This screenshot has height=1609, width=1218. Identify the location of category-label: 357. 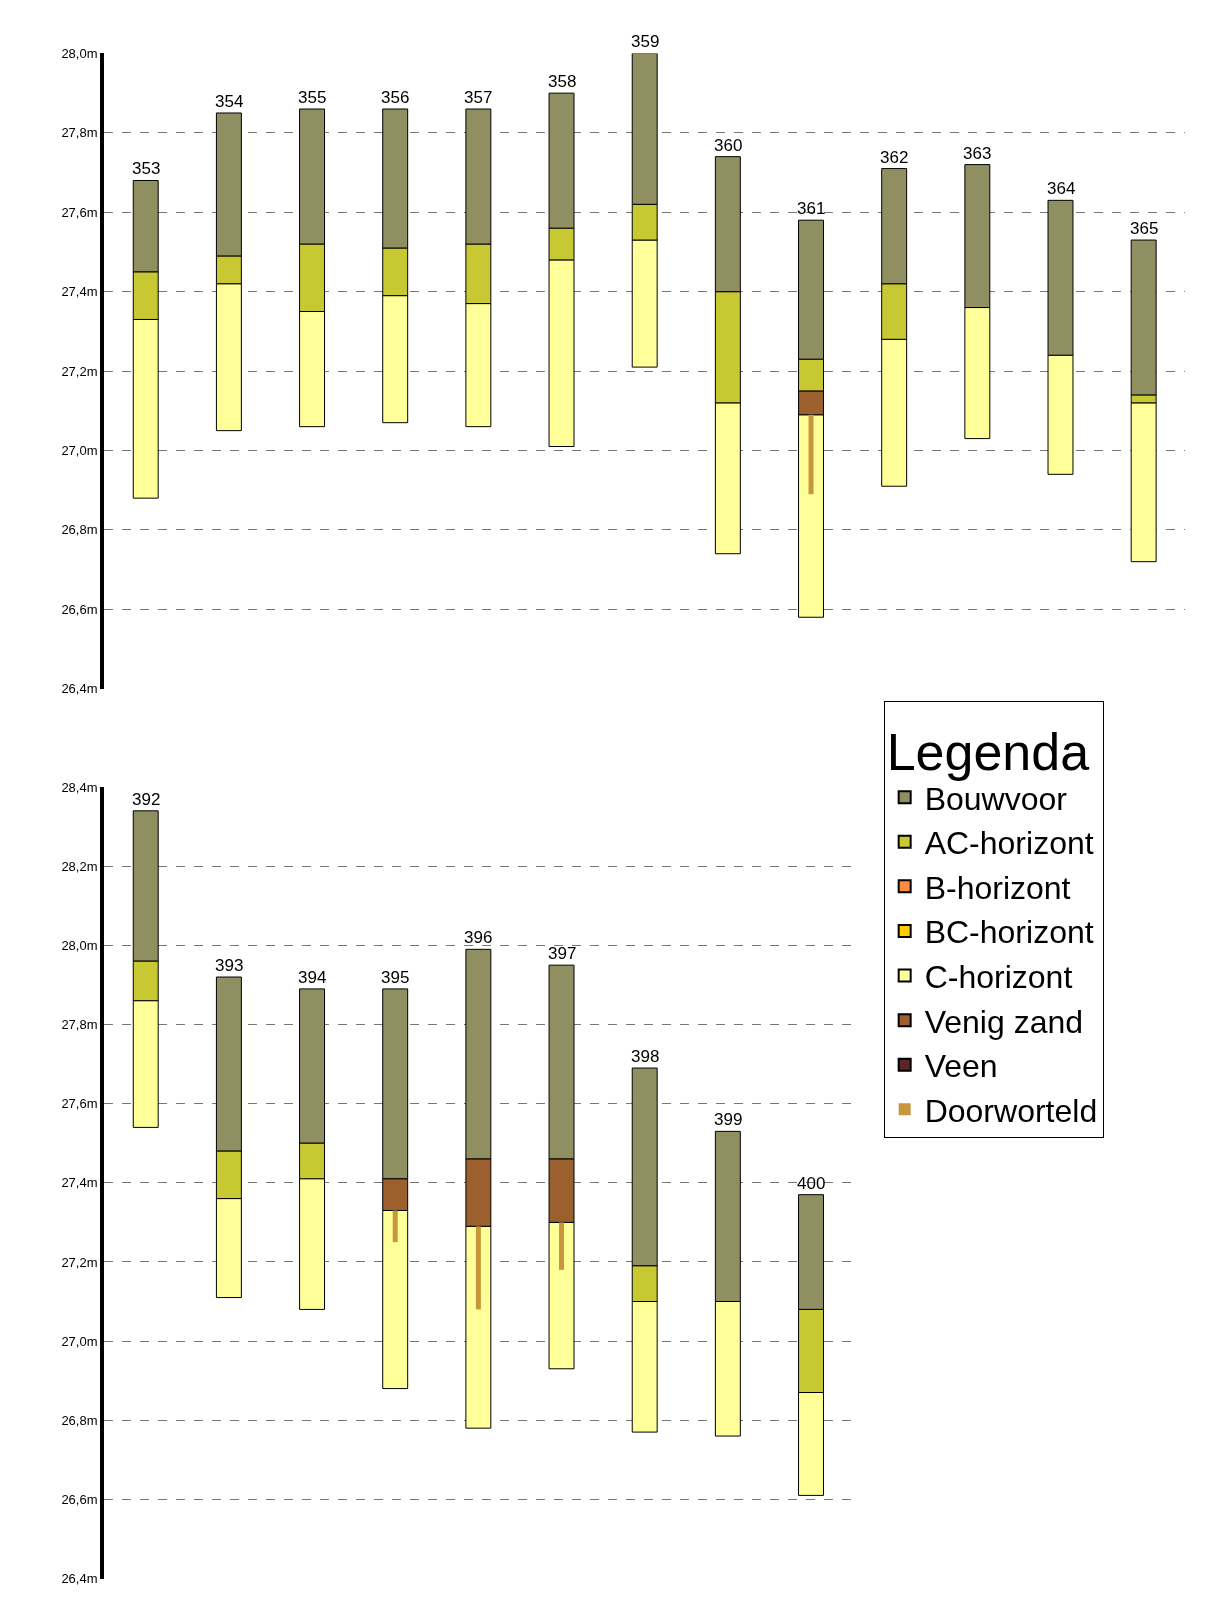
(478, 97).